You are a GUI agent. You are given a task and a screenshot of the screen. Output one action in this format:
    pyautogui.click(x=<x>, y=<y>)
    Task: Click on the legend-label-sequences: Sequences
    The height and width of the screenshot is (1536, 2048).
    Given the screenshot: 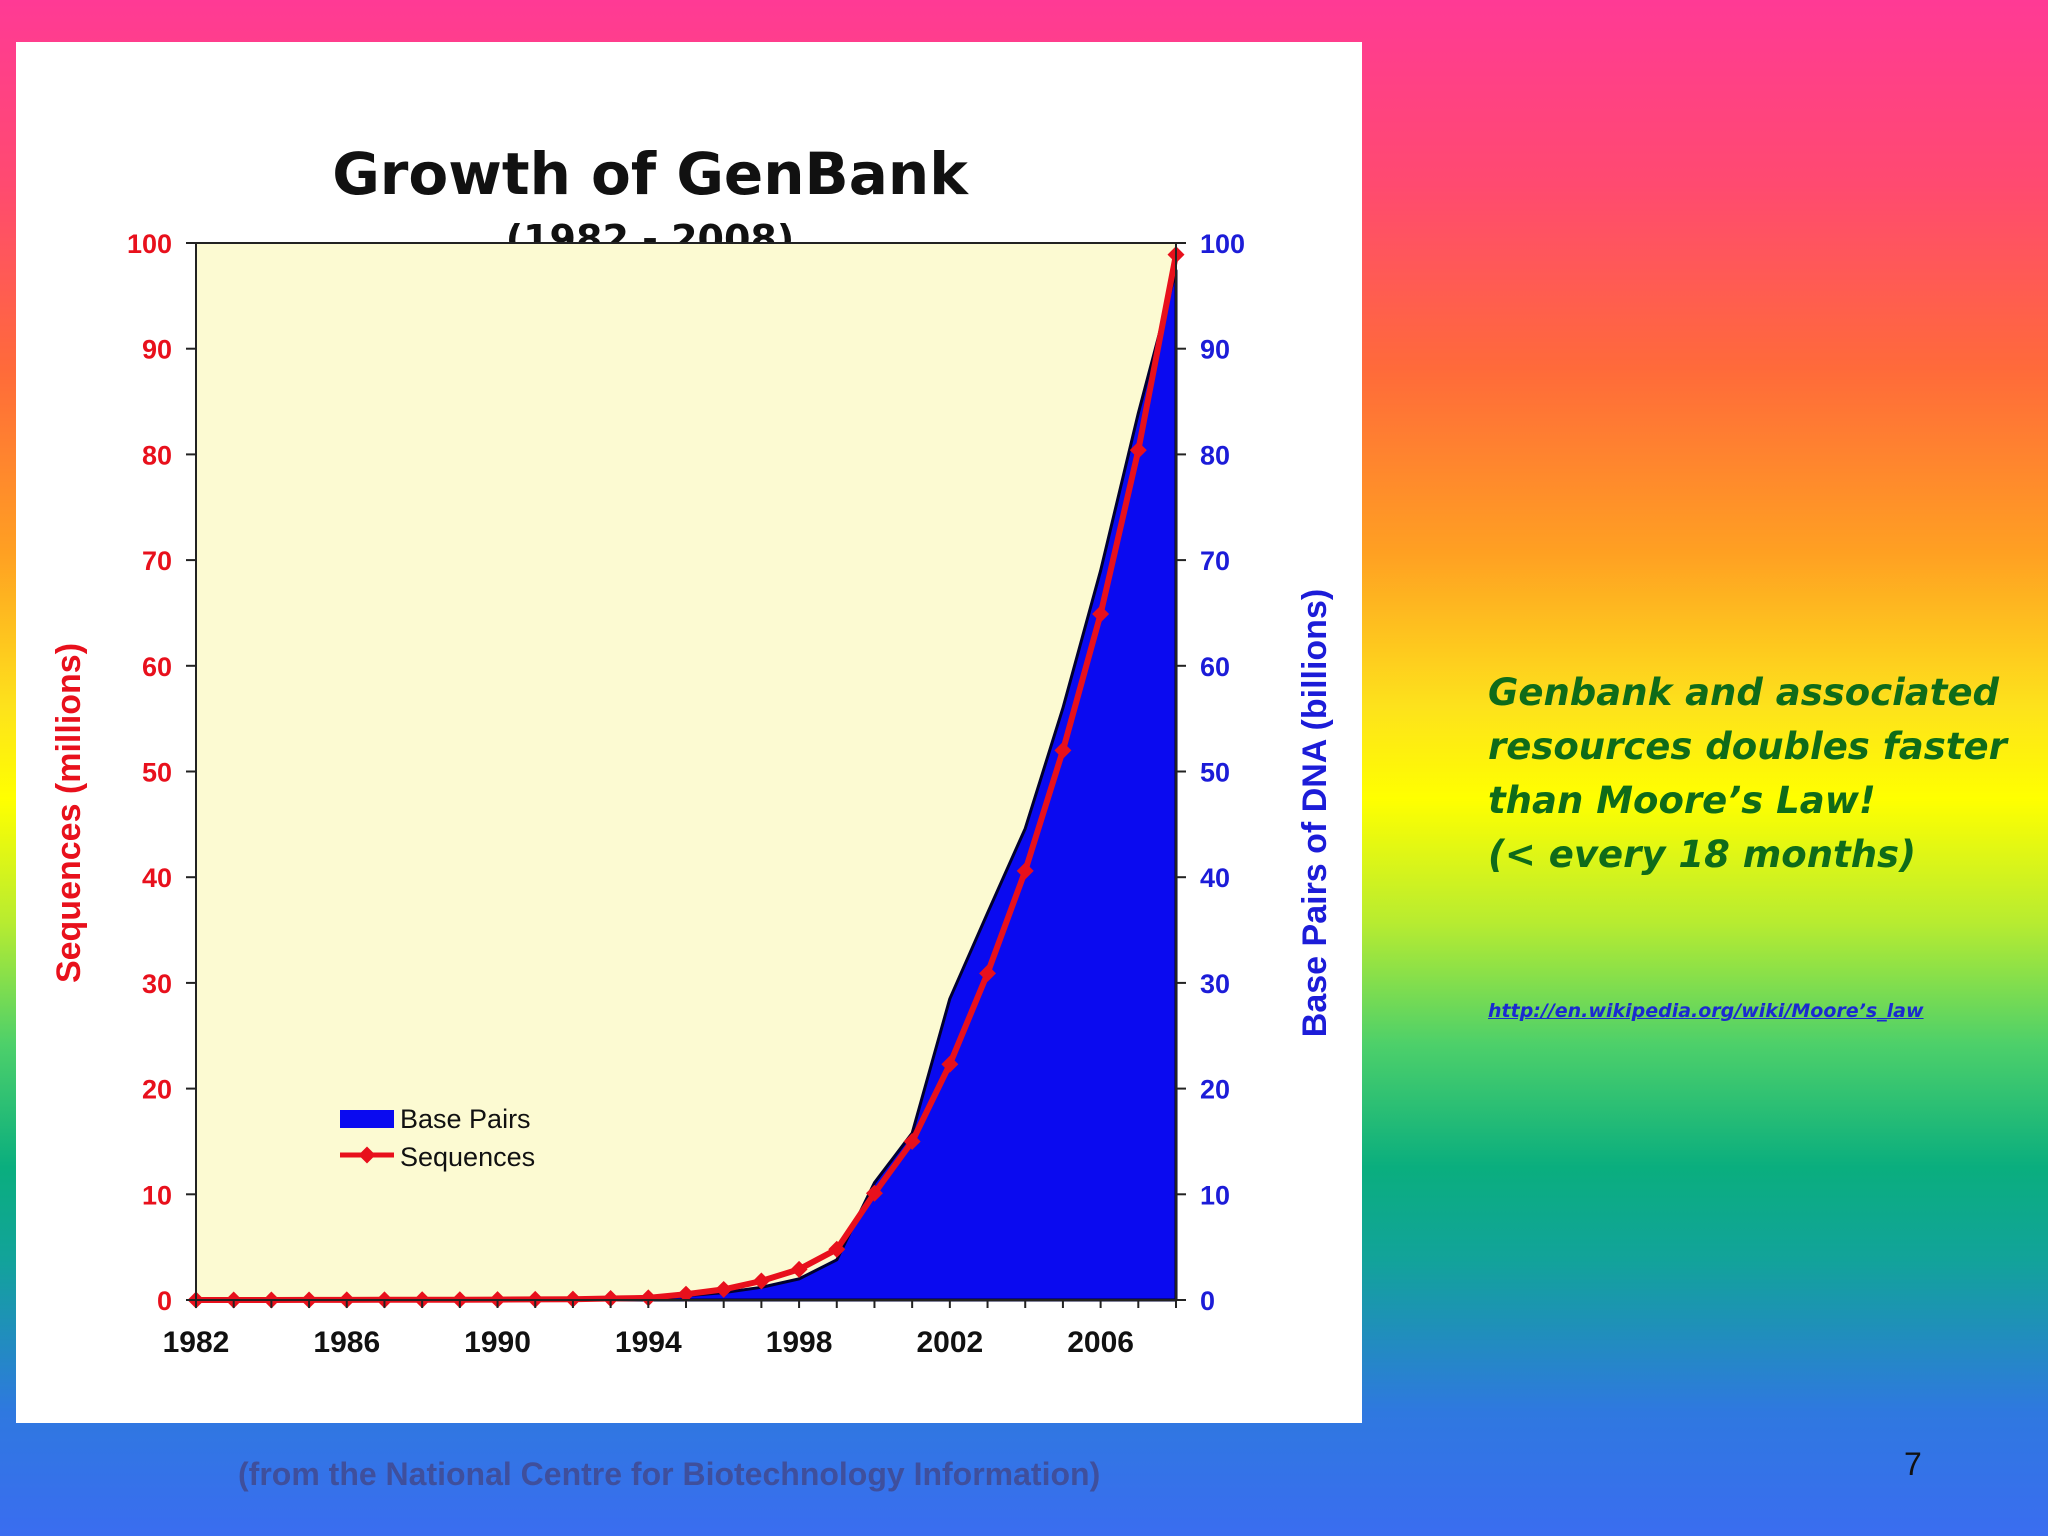 What is the action you would take?
    pyautogui.click(x=467, y=1157)
    